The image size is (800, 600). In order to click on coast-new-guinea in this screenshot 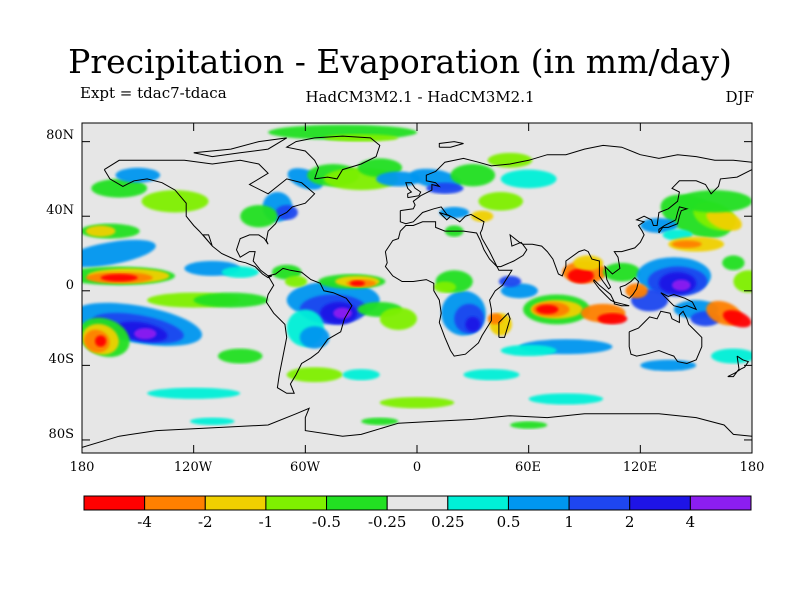, I will do `click(679, 301)`.